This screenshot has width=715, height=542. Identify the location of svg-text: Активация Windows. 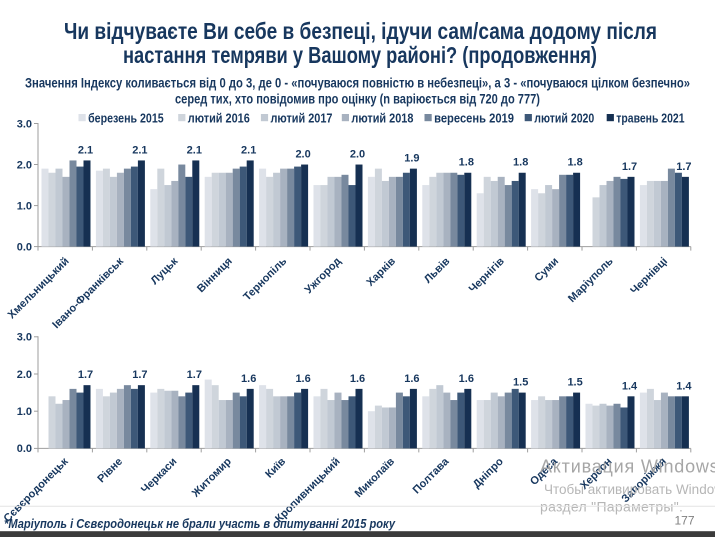
(627, 467).